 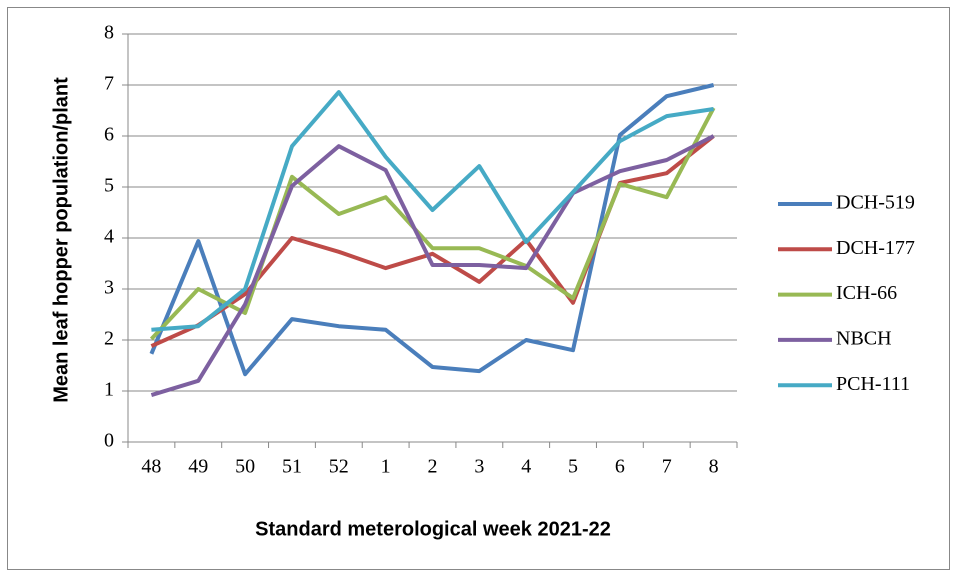 What do you see at coordinates (292, 467) in the screenshot?
I see `x-tick-label: 51` at bounding box center [292, 467].